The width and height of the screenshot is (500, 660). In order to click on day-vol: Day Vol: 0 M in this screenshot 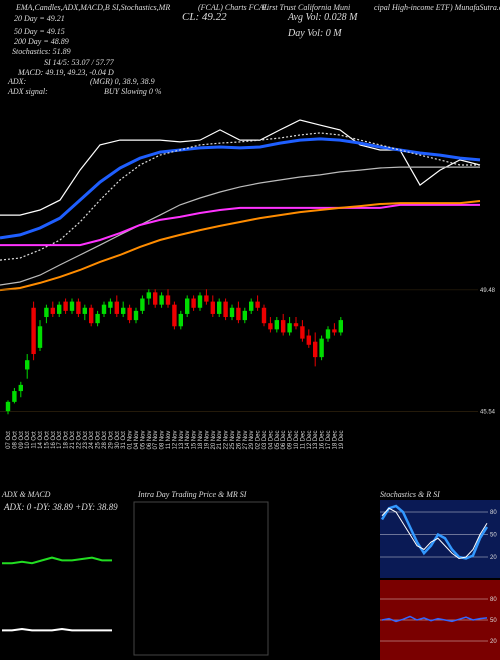, I will do `click(314, 33)`.